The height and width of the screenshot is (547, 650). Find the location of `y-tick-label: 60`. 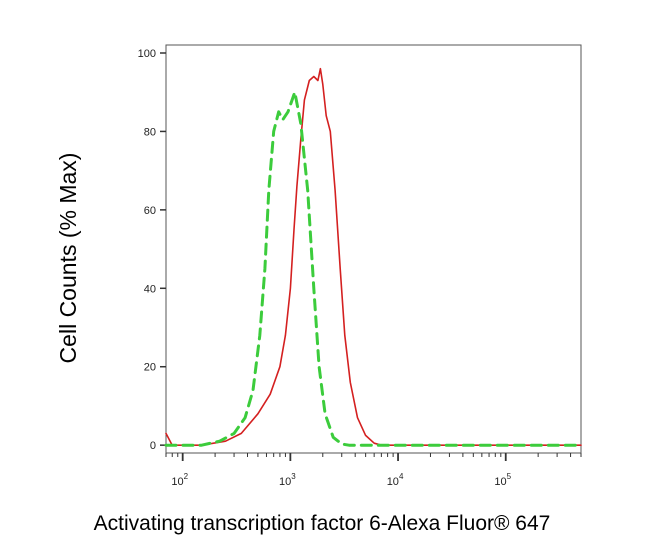

y-tick-label: 60 is located at coordinates (150, 211).